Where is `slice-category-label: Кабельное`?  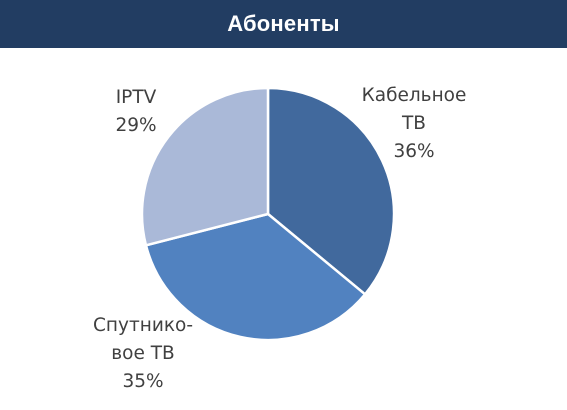 slice-category-label: Кабельное is located at coordinates (414, 95).